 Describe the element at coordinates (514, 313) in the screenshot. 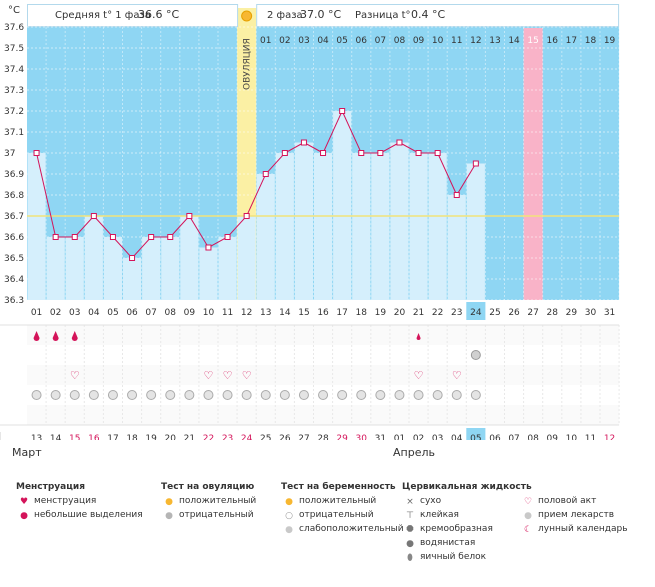

I see `cycle-day-label: 26` at that location.